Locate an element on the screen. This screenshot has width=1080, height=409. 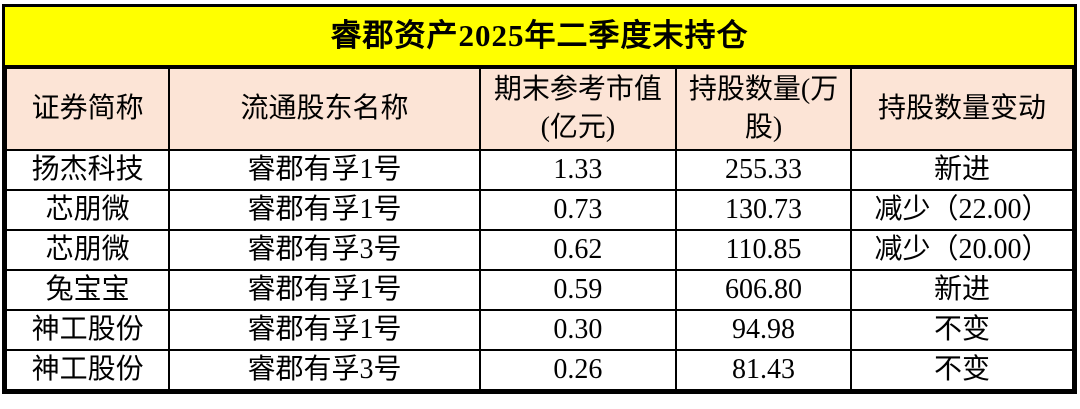
table-row: 神工股份 睿郡有孚1号 0.30 94.98 不变 is located at coordinates (539, 330).